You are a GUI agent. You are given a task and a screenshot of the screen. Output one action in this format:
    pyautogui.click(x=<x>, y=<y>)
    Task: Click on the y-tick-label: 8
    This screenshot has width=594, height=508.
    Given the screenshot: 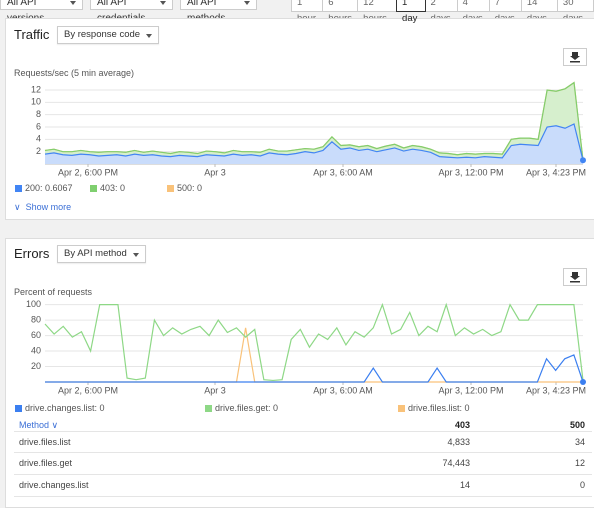 What is the action you would take?
    pyautogui.click(x=38, y=114)
    